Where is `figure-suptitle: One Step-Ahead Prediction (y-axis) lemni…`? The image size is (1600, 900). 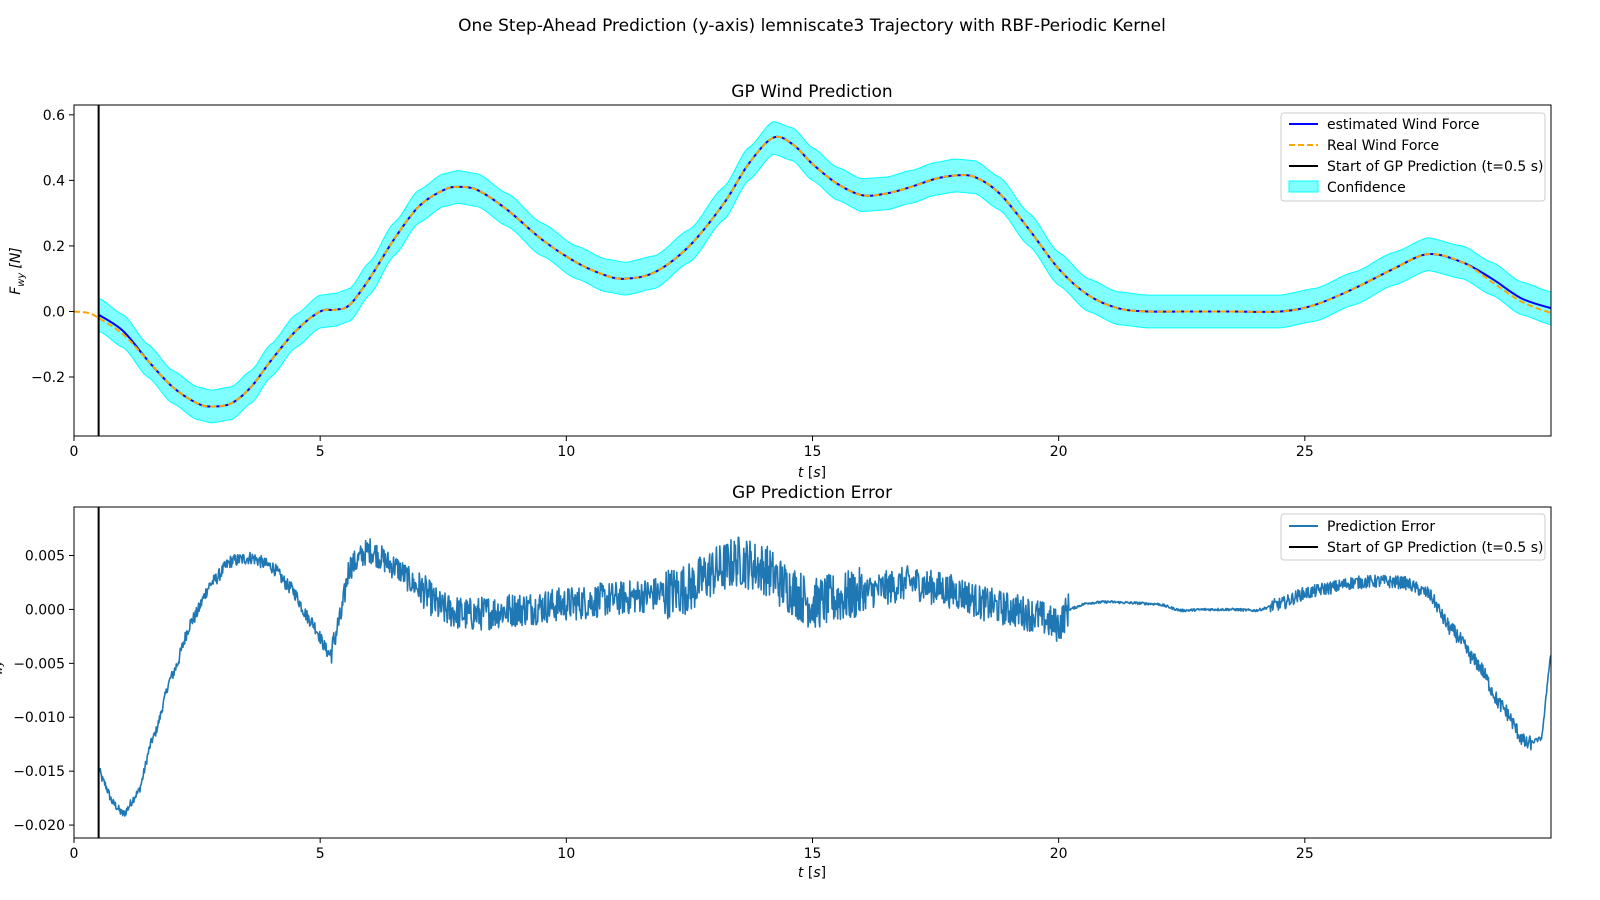
figure-suptitle: One Step-Ahead Prediction (y-axis) lemni… is located at coordinates (812, 26).